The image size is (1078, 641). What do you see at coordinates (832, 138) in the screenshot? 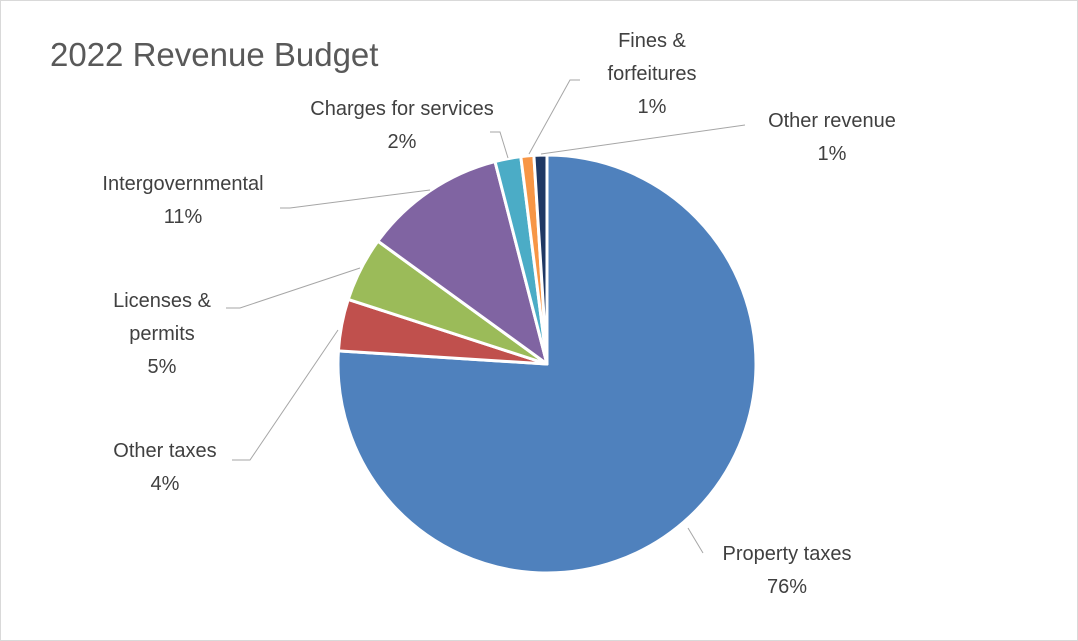
I see `data-label: Other revenue 1%` at bounding box center [832, 138].